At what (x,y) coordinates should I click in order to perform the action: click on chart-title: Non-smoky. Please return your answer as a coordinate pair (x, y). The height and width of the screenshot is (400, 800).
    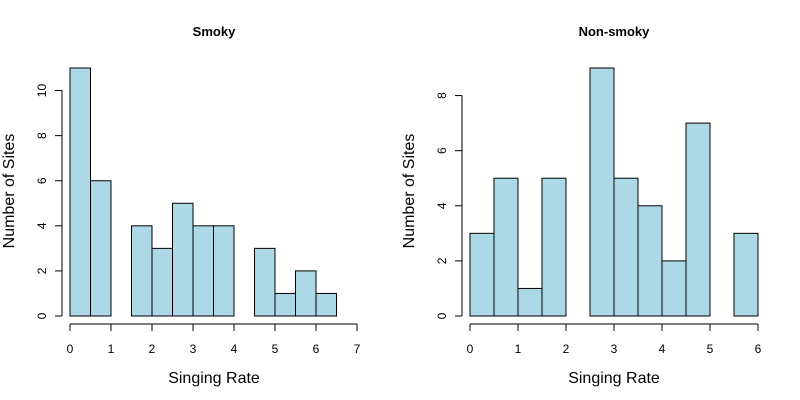
    Looking at the image, I should click on (615, 31).